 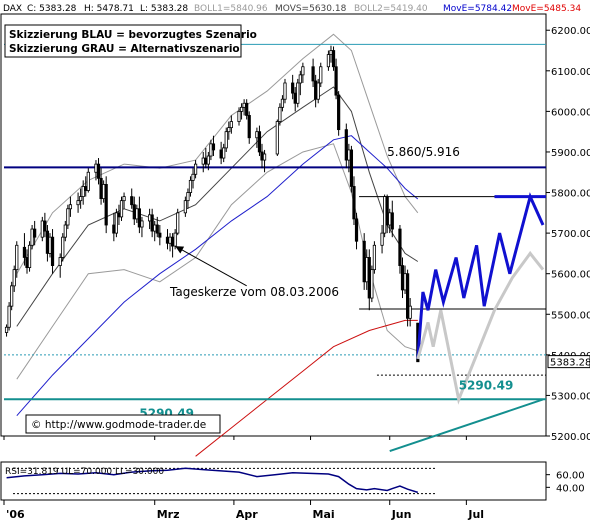 What do you see at coordinates (324, 514) in the screenshot?
I see `x-tick-label: Mai` at bounding box center [324, 514].